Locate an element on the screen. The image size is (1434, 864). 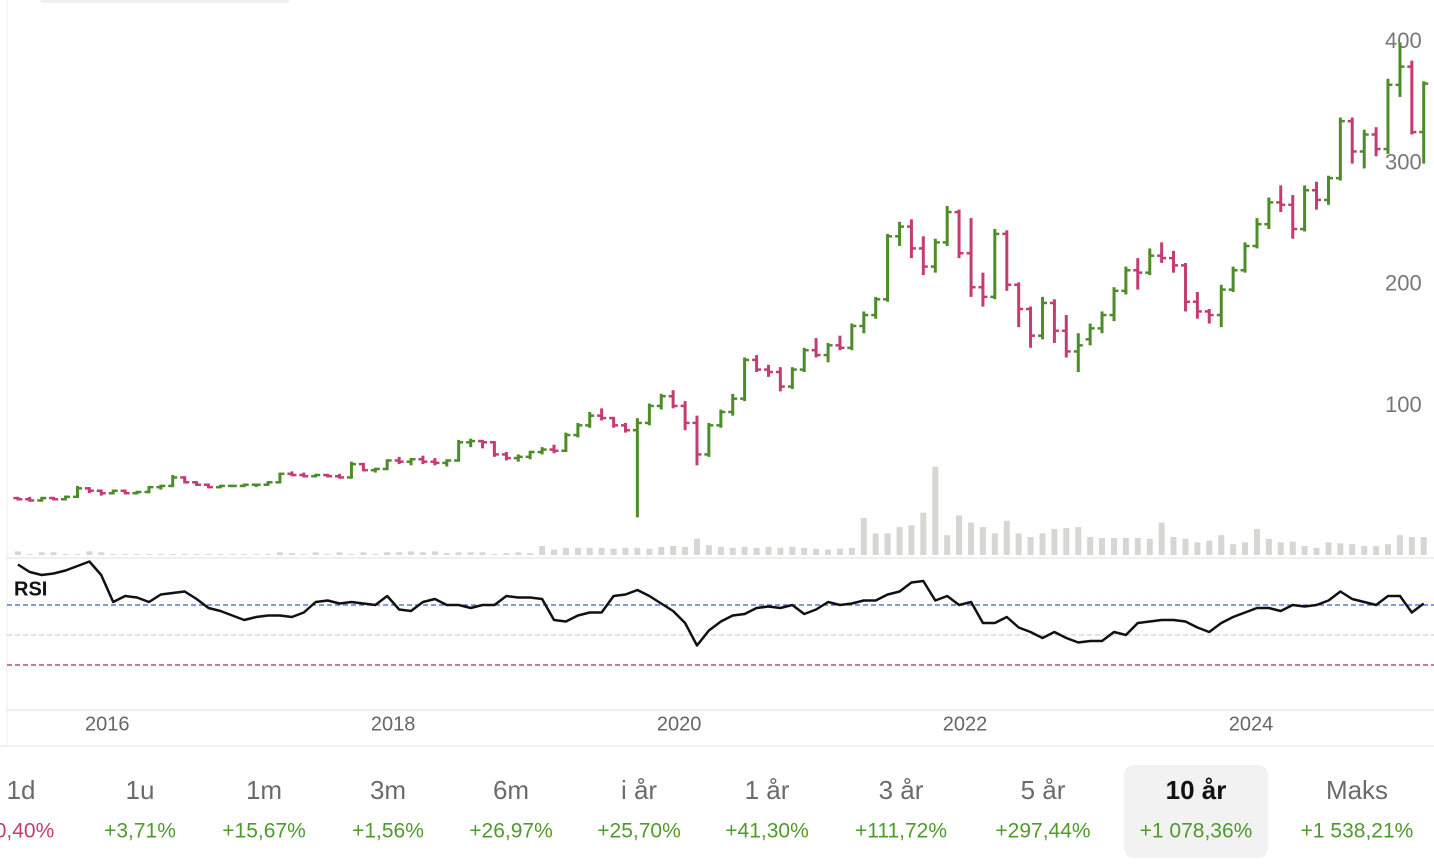
period-change: -0,40% is located at coordinates (27, 831).